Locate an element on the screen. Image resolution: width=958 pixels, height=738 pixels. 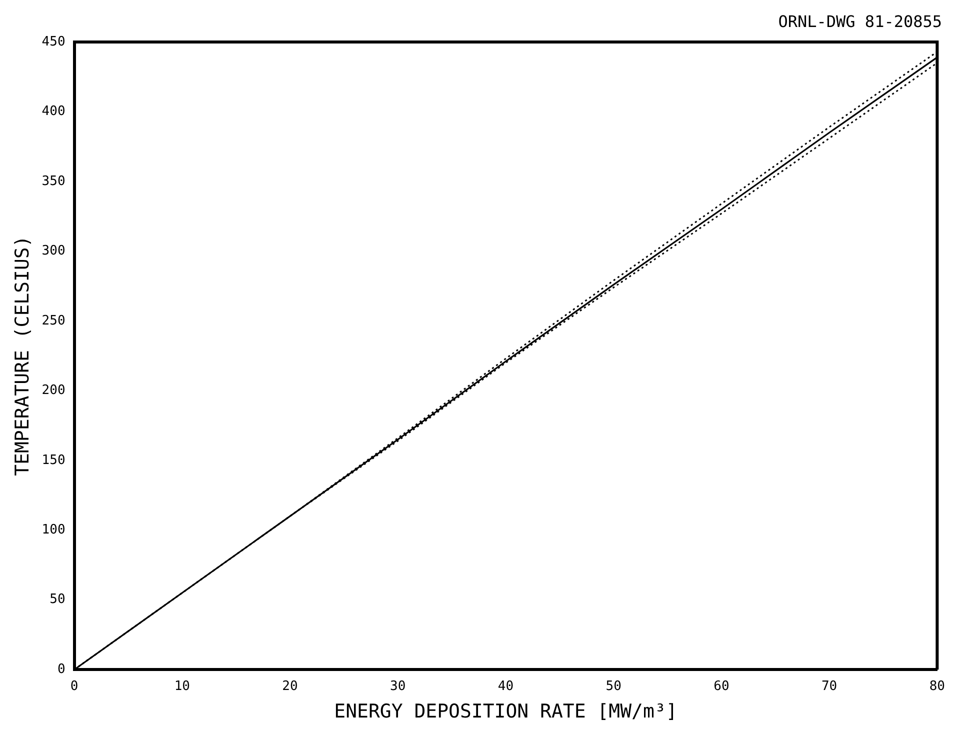
x-tick-label: 0 is located at coordinates (74, 686).